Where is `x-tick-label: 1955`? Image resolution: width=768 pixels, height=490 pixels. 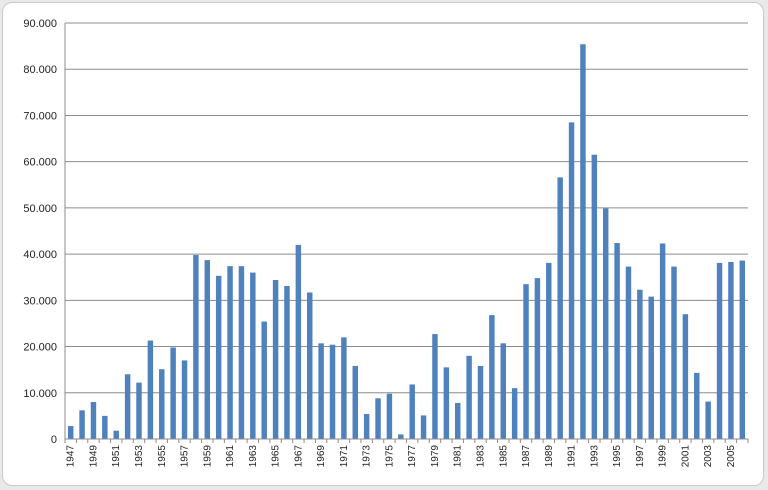 x-tick-label: 1955 is located at coordinates (162, 456).